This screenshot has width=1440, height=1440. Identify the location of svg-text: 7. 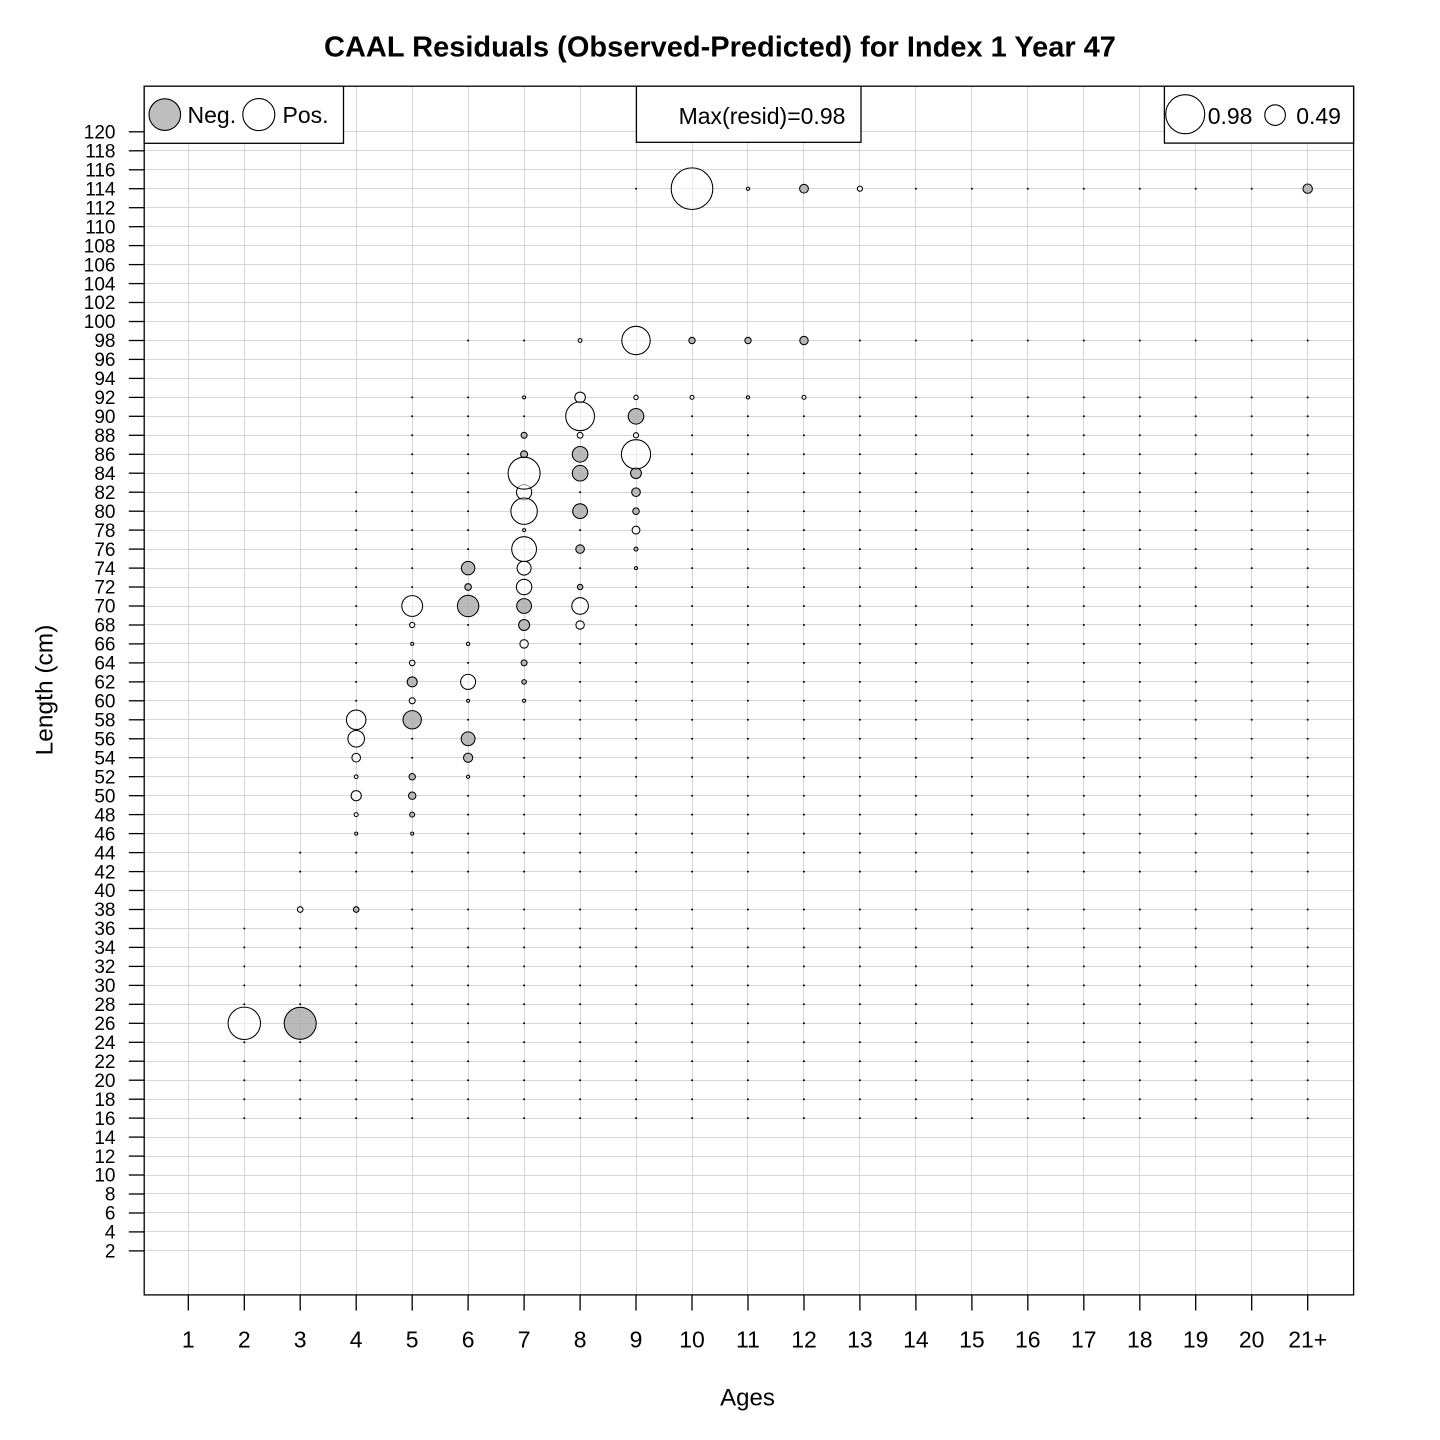
(524, 1339).